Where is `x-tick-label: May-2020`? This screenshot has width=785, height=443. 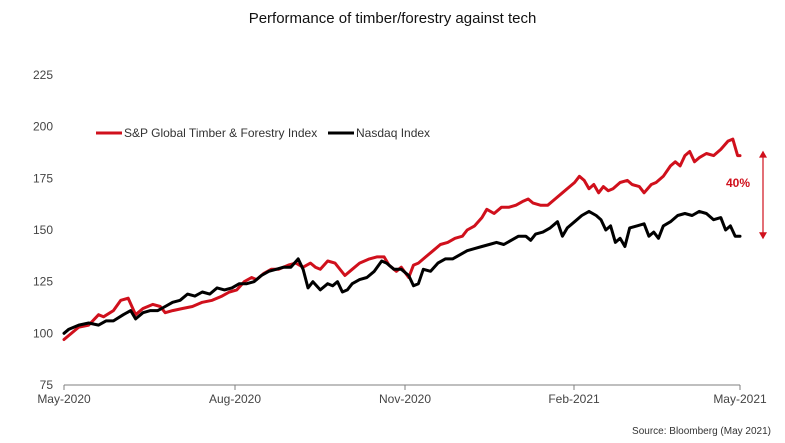
x-tick-label: May-2020 is located at coordinates (64, 399).